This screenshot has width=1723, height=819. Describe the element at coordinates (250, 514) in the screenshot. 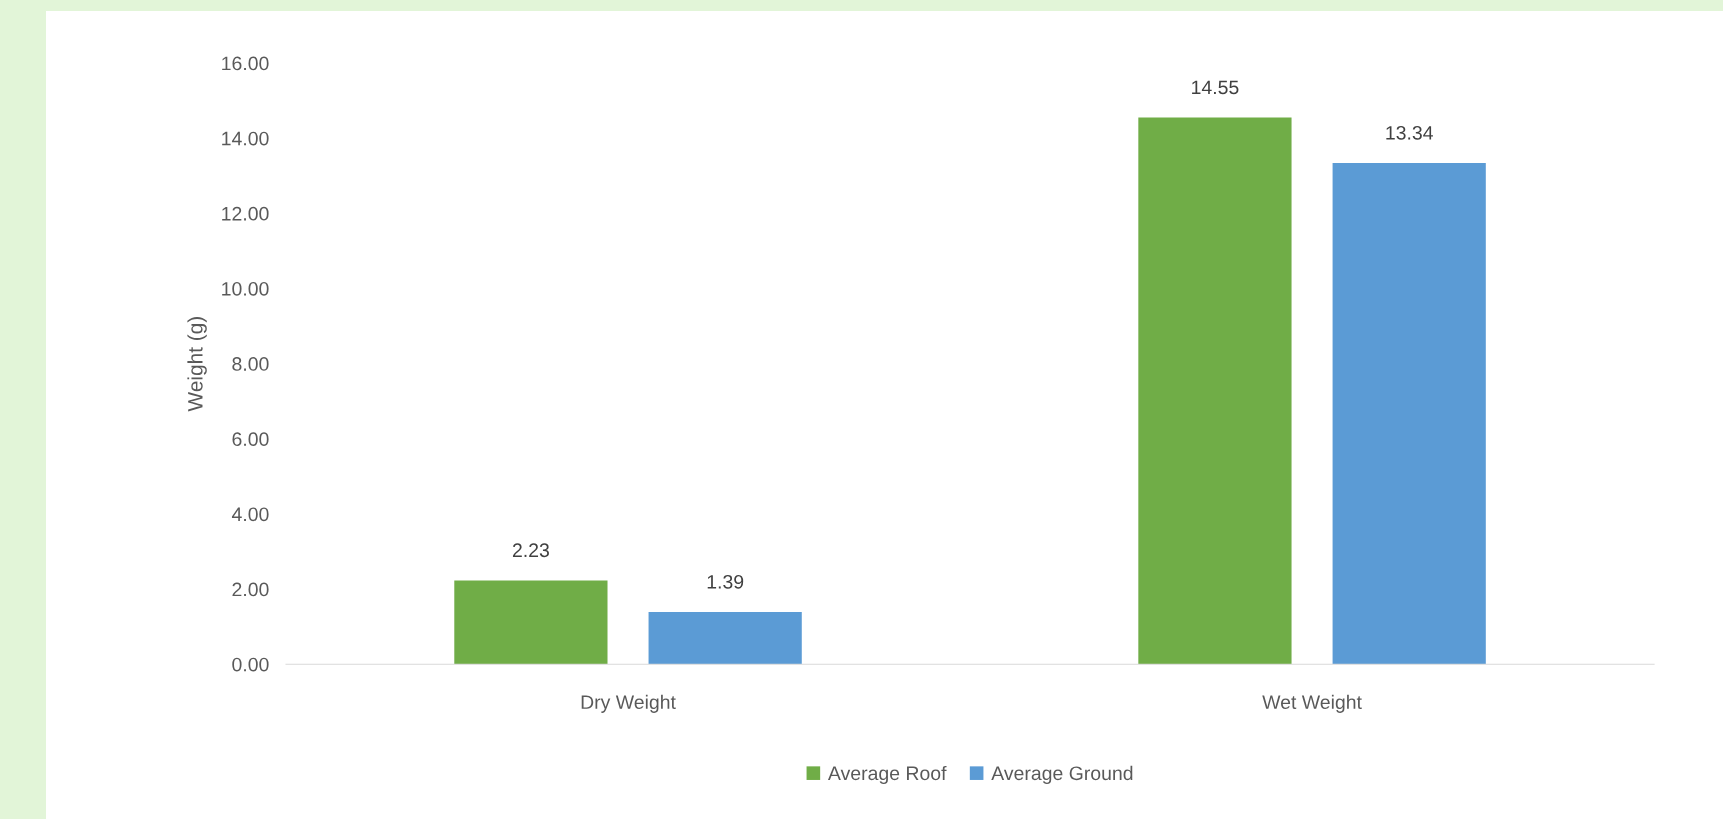

I see `y-tick-label: 4.00` at that location.